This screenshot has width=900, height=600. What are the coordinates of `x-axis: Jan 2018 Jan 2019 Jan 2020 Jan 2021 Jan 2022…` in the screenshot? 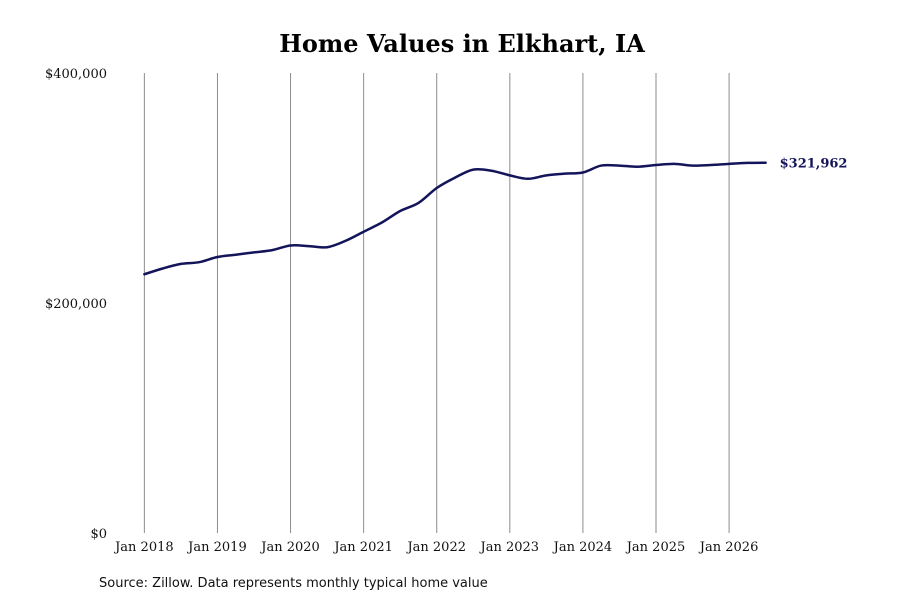 It's located at (435, 547).